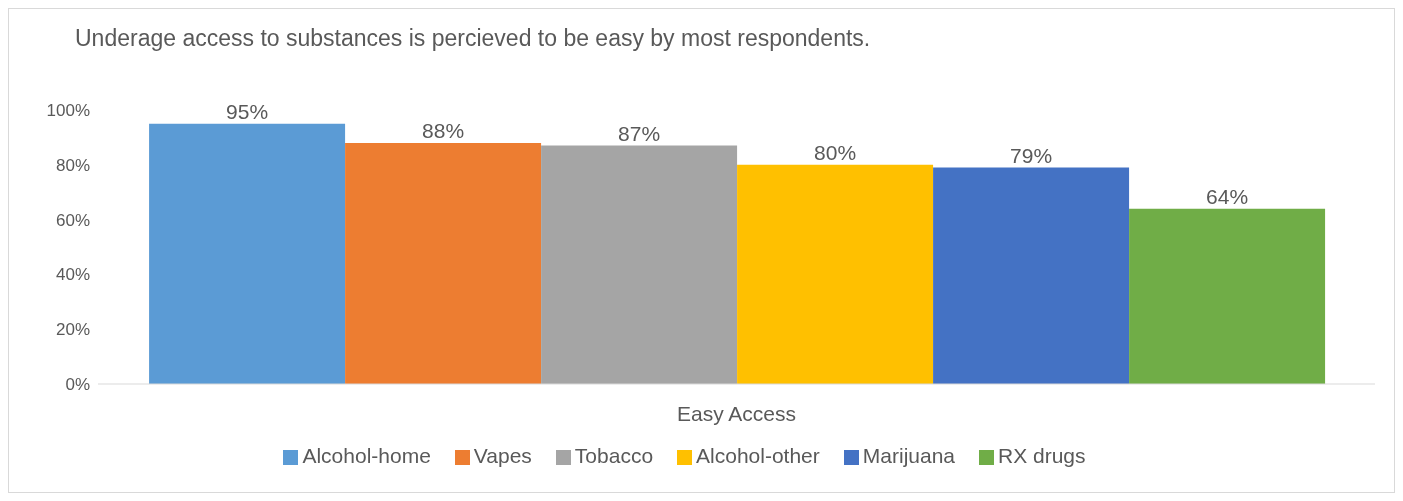  What do you see at coordinates (443, 130) in the screenshot?
I see `data-label: 88%` at bounding box center [443, 130].